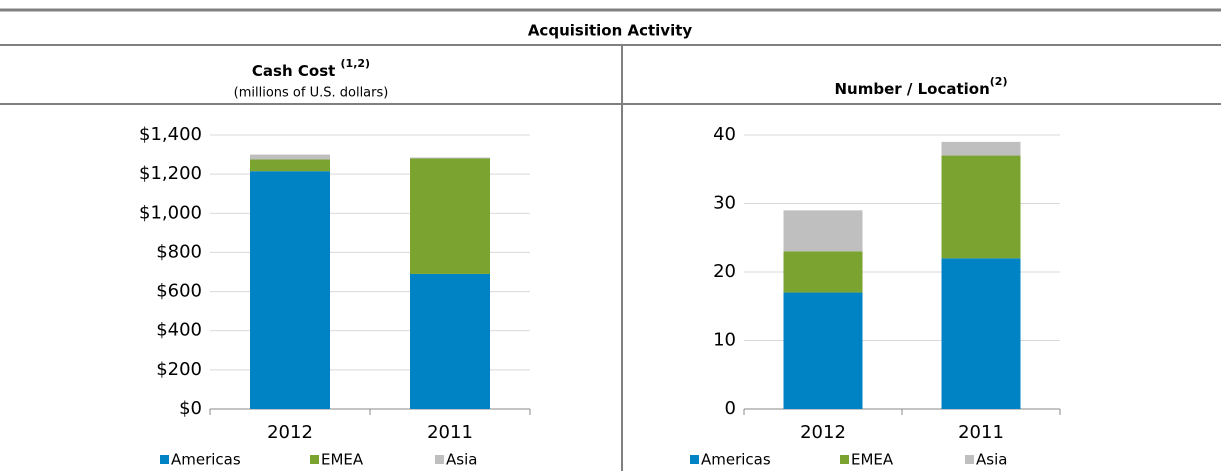 This screenshot has width=1221, height=471. Describe the element at coordinates (999, 81) in the screenshot. I see `chart-title-note: (2)` at that location.